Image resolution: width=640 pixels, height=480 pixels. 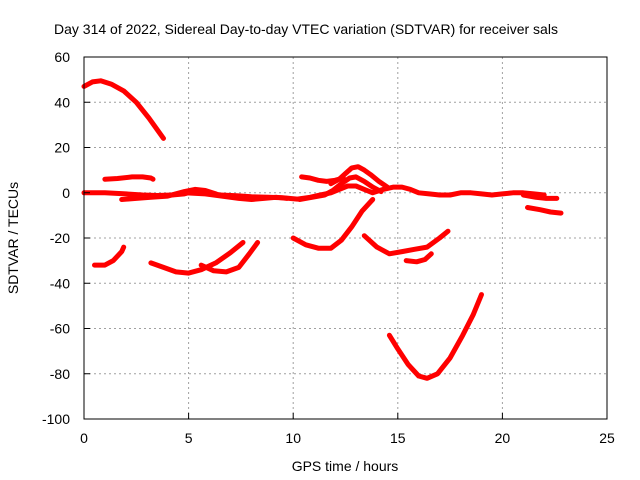 What do you see at coordinates (398, 438) in the screenshot?
I see `x-tick-label: 15` at bounding box center [398, 438].